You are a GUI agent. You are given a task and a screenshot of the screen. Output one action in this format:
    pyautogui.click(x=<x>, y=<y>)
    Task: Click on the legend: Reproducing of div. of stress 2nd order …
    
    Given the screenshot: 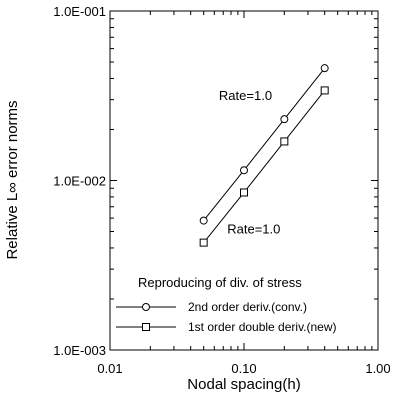 What is the action you would take?
    pyautogui.click(x=226, y=304)
    